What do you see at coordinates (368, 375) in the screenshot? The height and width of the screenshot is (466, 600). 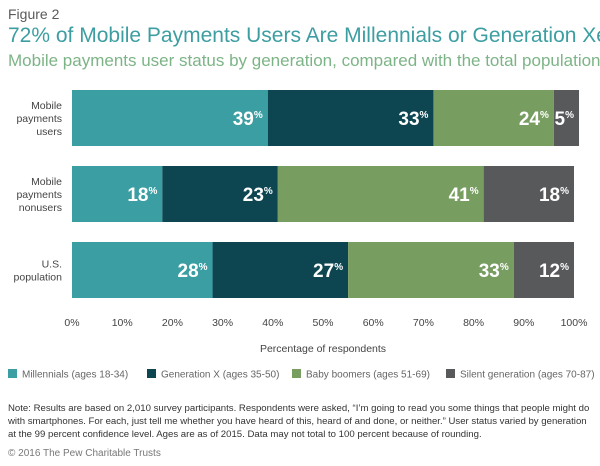 I see `legend-label: Baby boomers (ages 51-69)` at bounding box center [368, 375].